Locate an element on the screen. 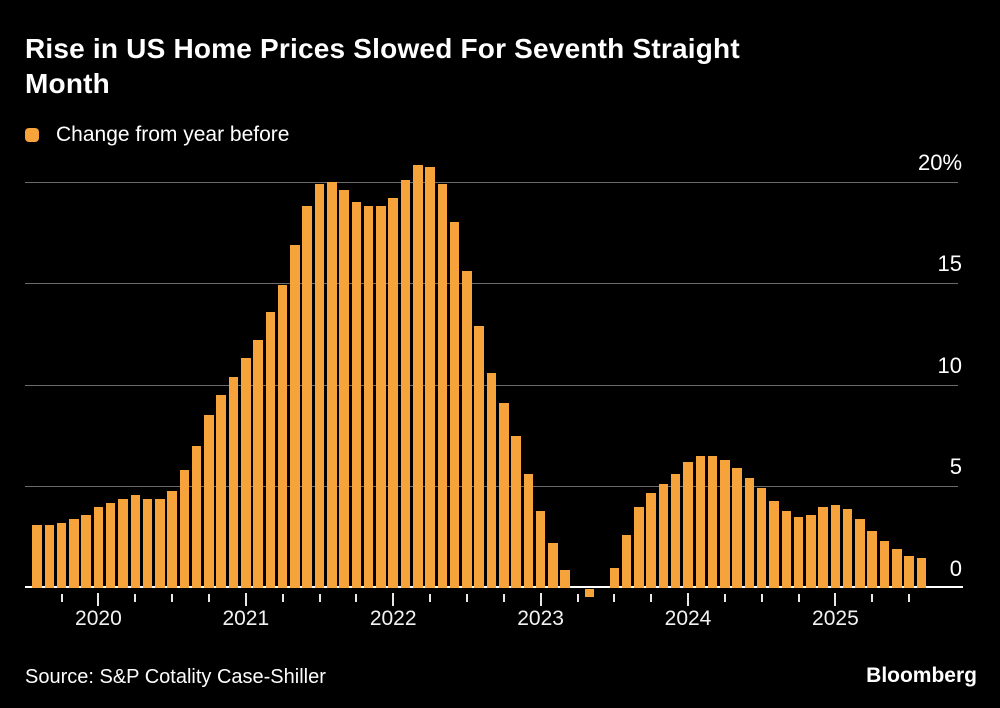 This screenshot has height=708, width=1000. y-axis-label-20: 20% is located at coordinates (921, 163).